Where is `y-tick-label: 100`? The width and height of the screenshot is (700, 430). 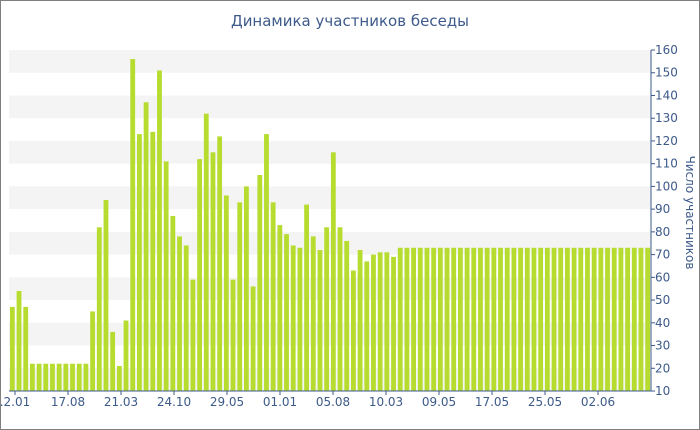 y-tick-label: 100 is located at coordinates (666, 186).